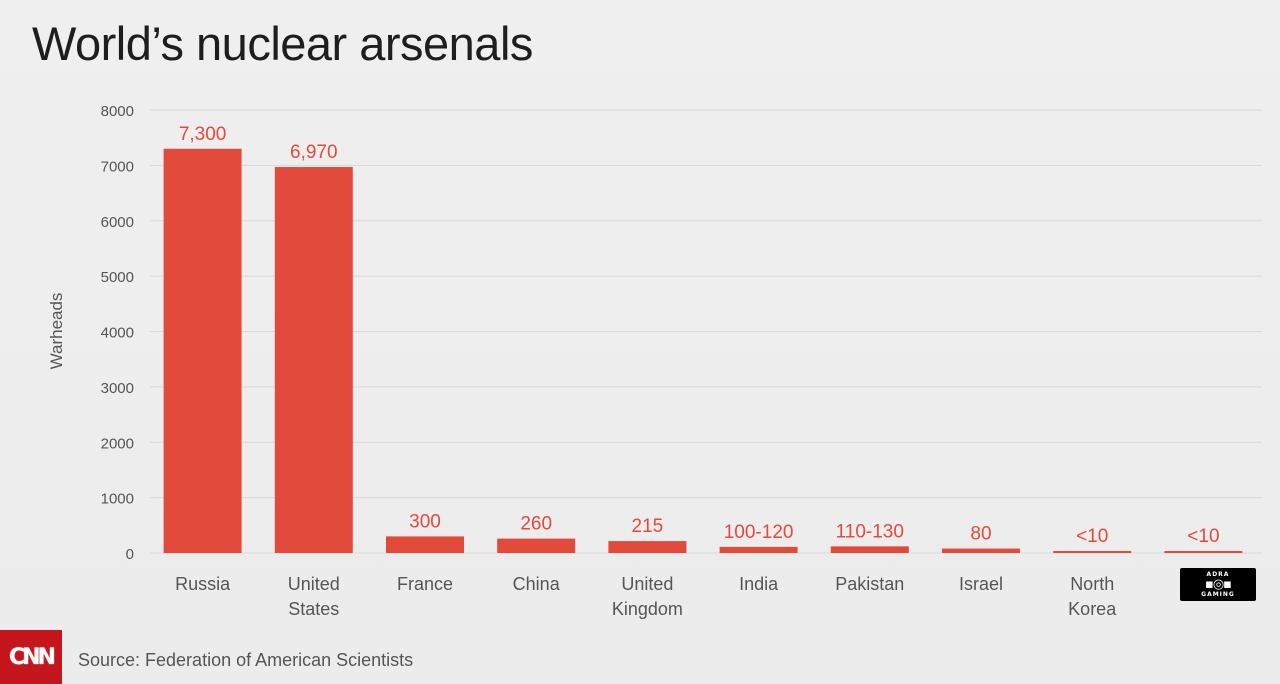  Describe the element at coordinates (203, 584) in the screenshot. I see `x-tick-label: Russia` at that location.